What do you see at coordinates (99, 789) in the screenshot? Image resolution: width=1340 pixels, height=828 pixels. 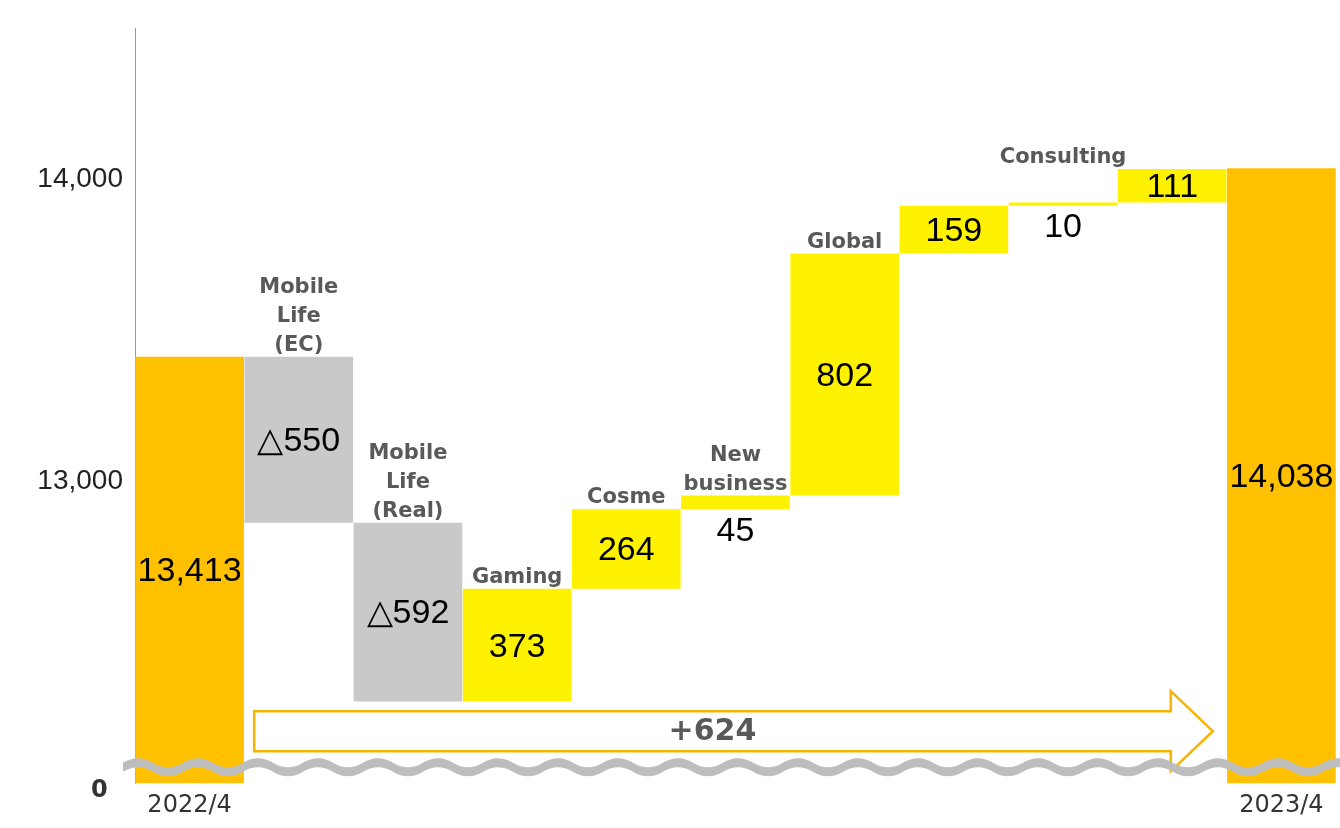 I see `text: 0` at bounding box center [99, 789].